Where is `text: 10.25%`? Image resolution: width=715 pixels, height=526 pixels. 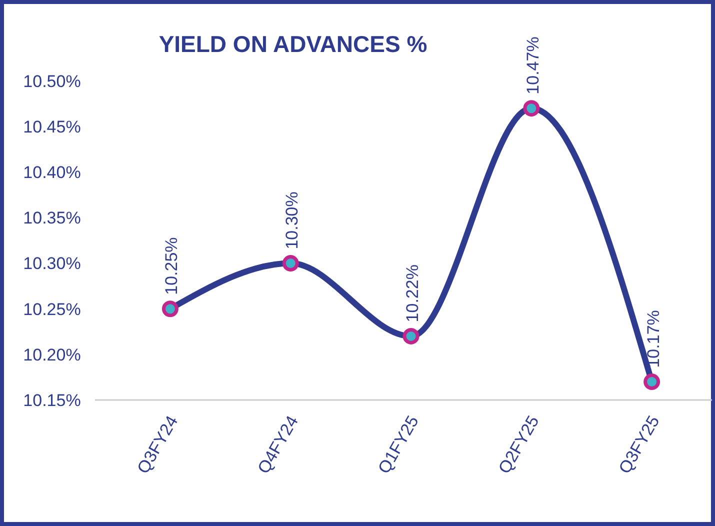
text: 10.25% is located at coordinates (172, 266).